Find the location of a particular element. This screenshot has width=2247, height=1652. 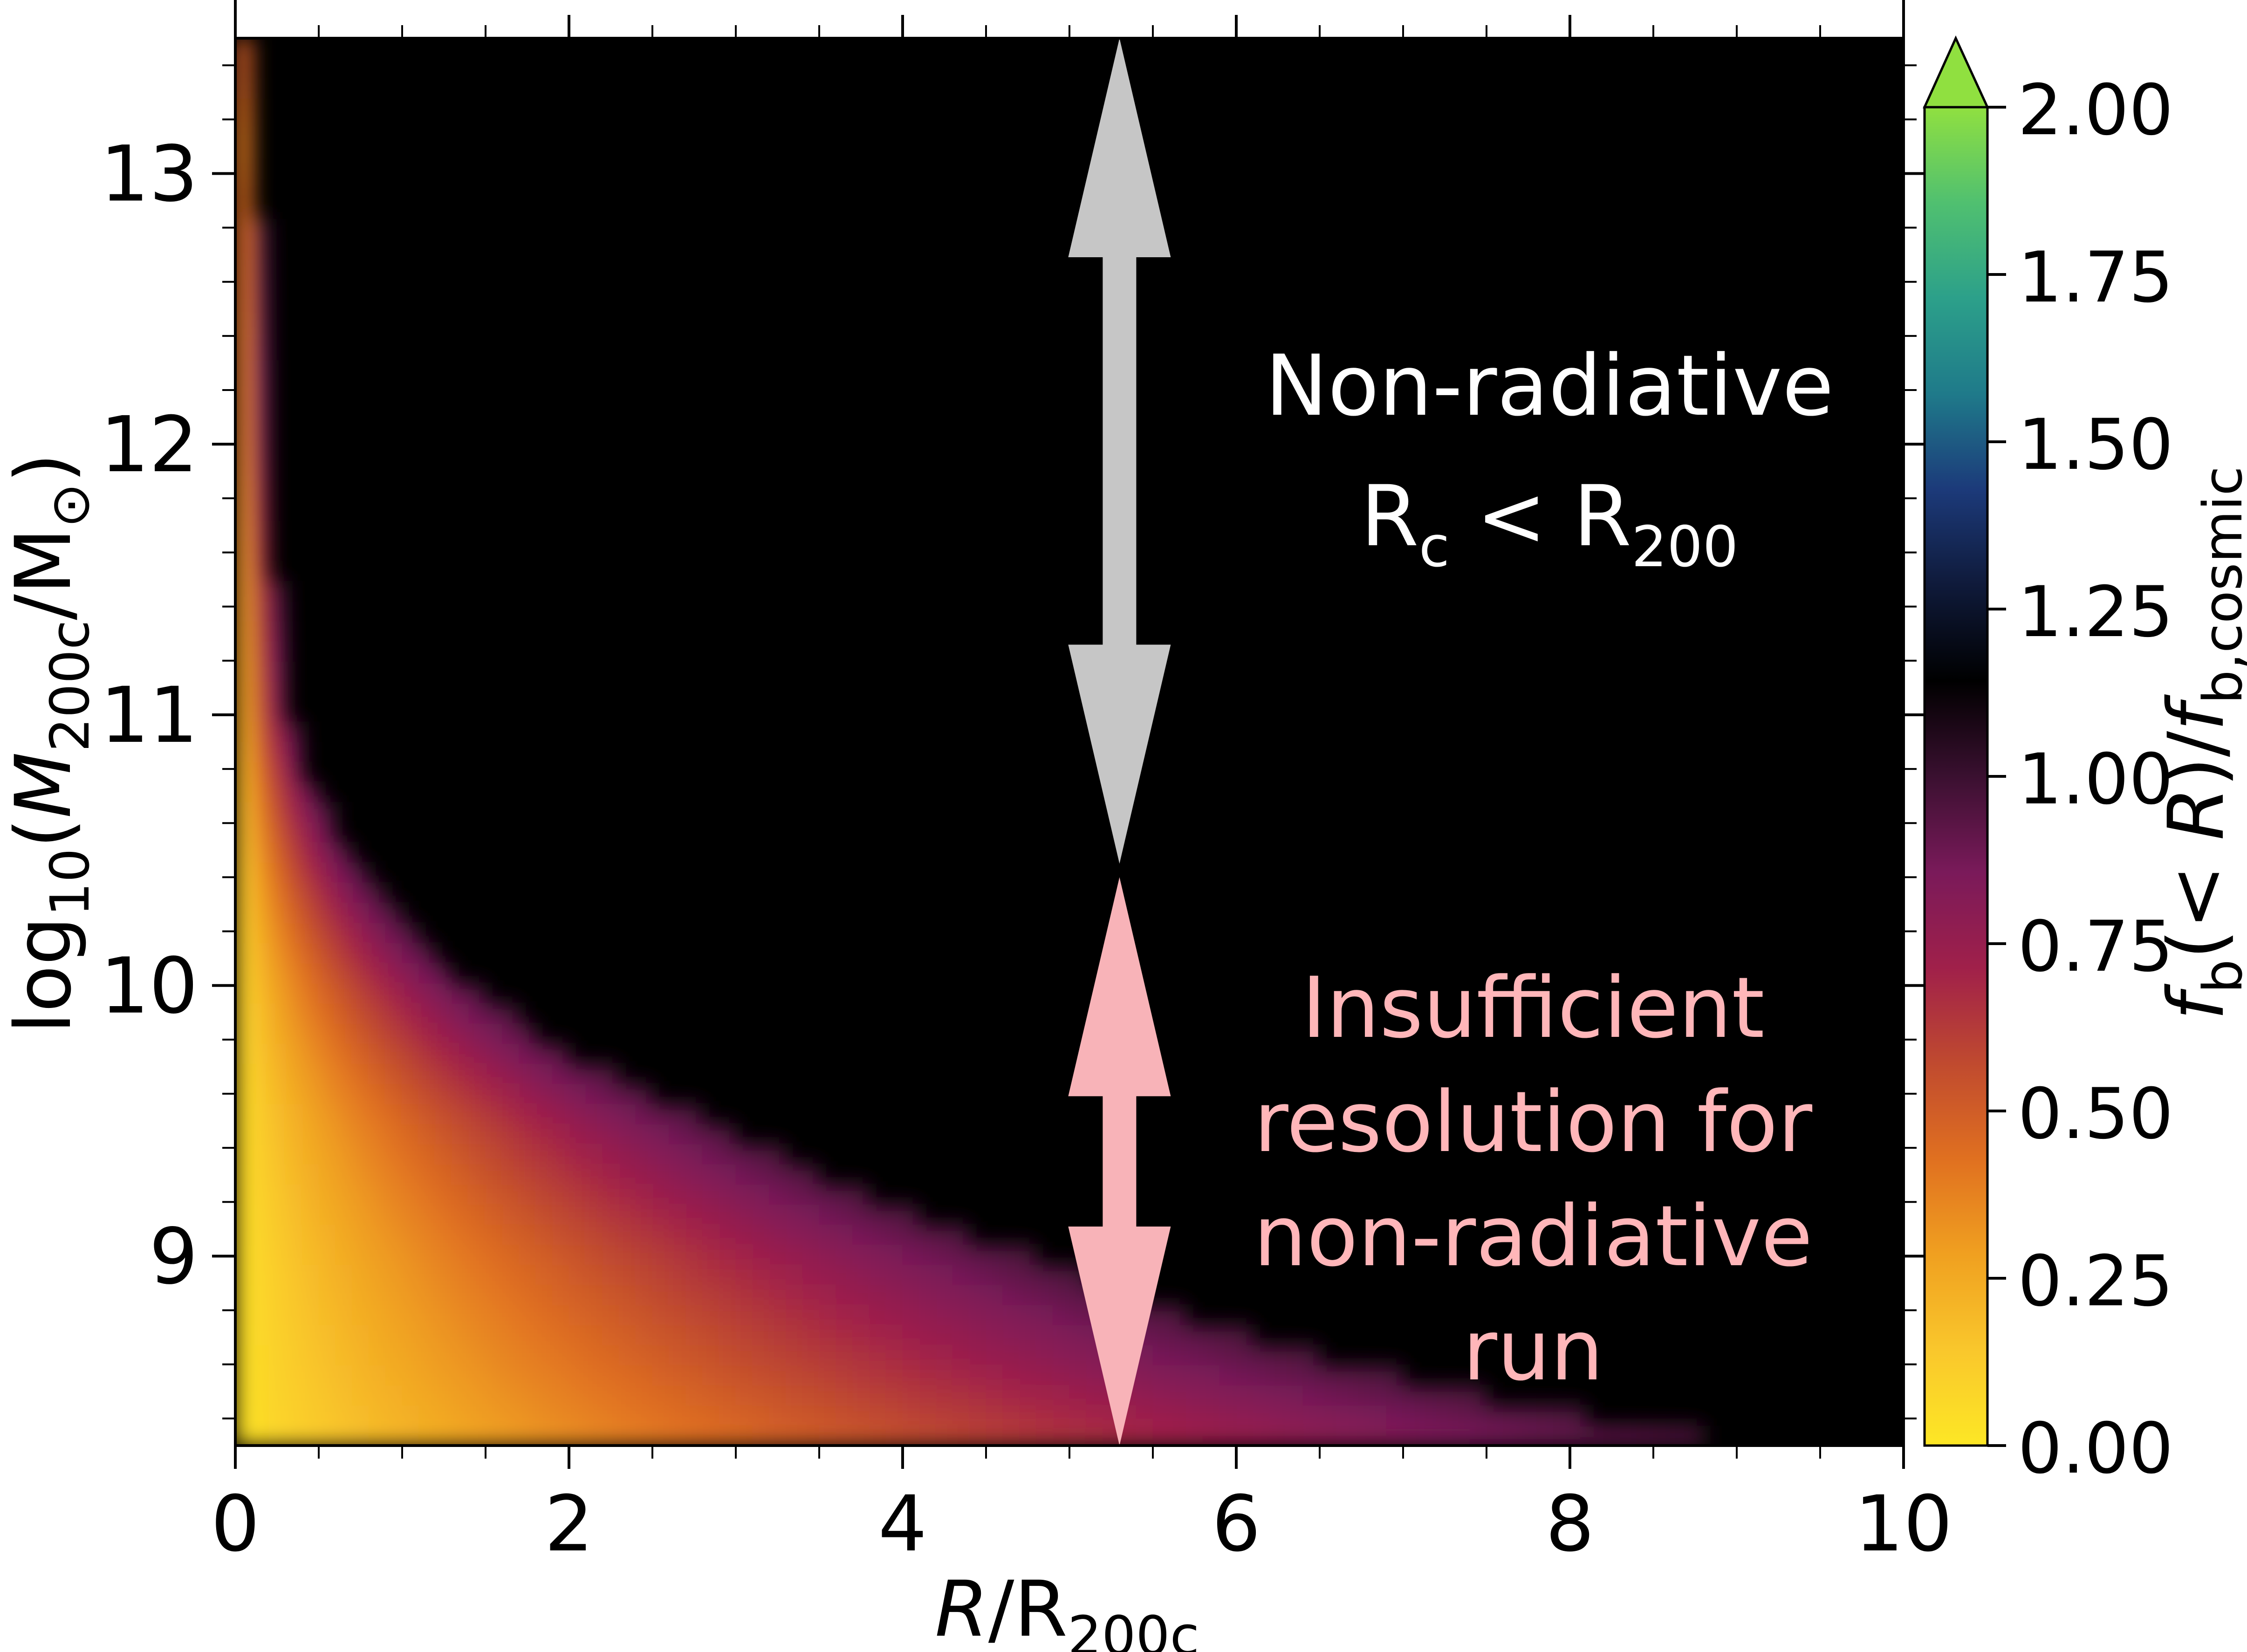

colorbar-tick-label: 0.00 is located at coordinates (2095, 1449).